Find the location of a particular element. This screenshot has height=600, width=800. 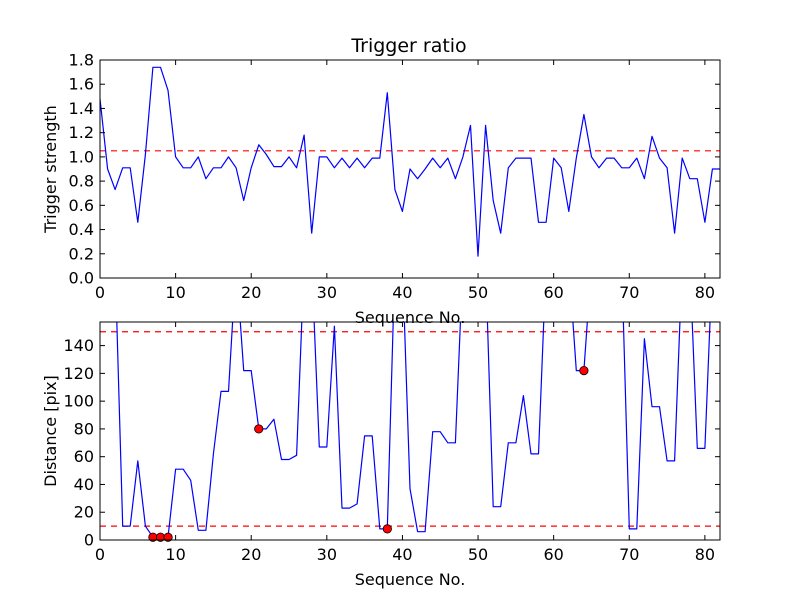

y-tick-label: 0.8 is located at coordinates (81, 181).